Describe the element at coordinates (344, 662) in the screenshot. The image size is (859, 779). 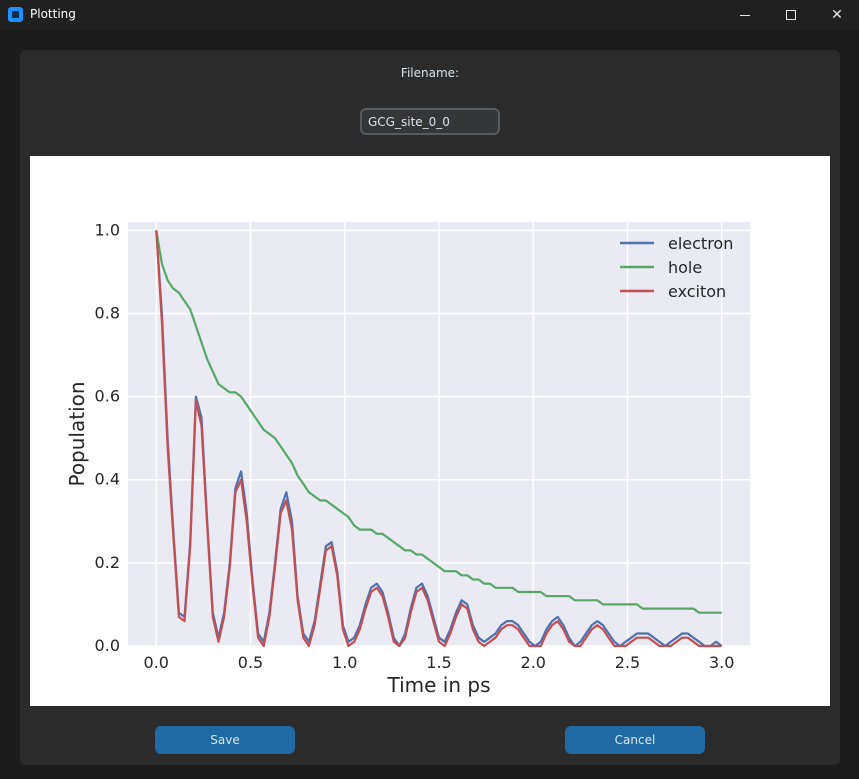
I see `x-tick-label: 1.0` at that location.